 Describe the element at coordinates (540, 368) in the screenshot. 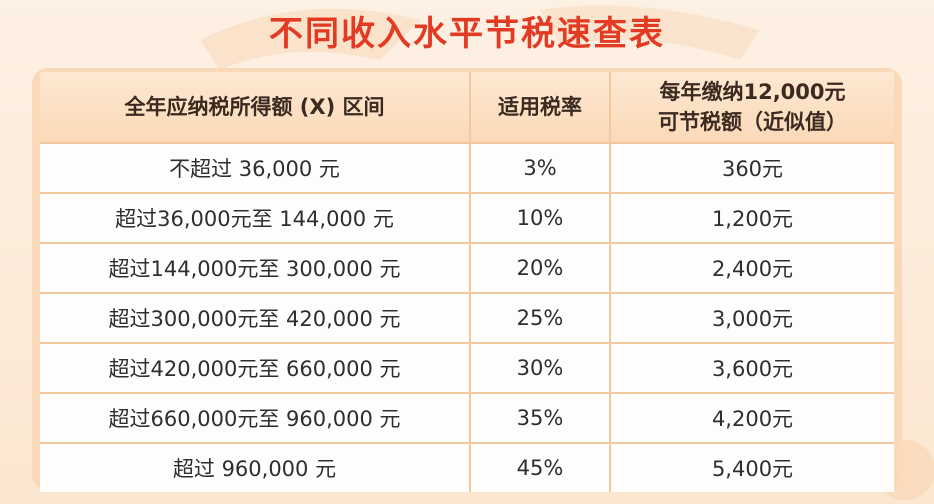

I see `table-cell: 30%` at that location.